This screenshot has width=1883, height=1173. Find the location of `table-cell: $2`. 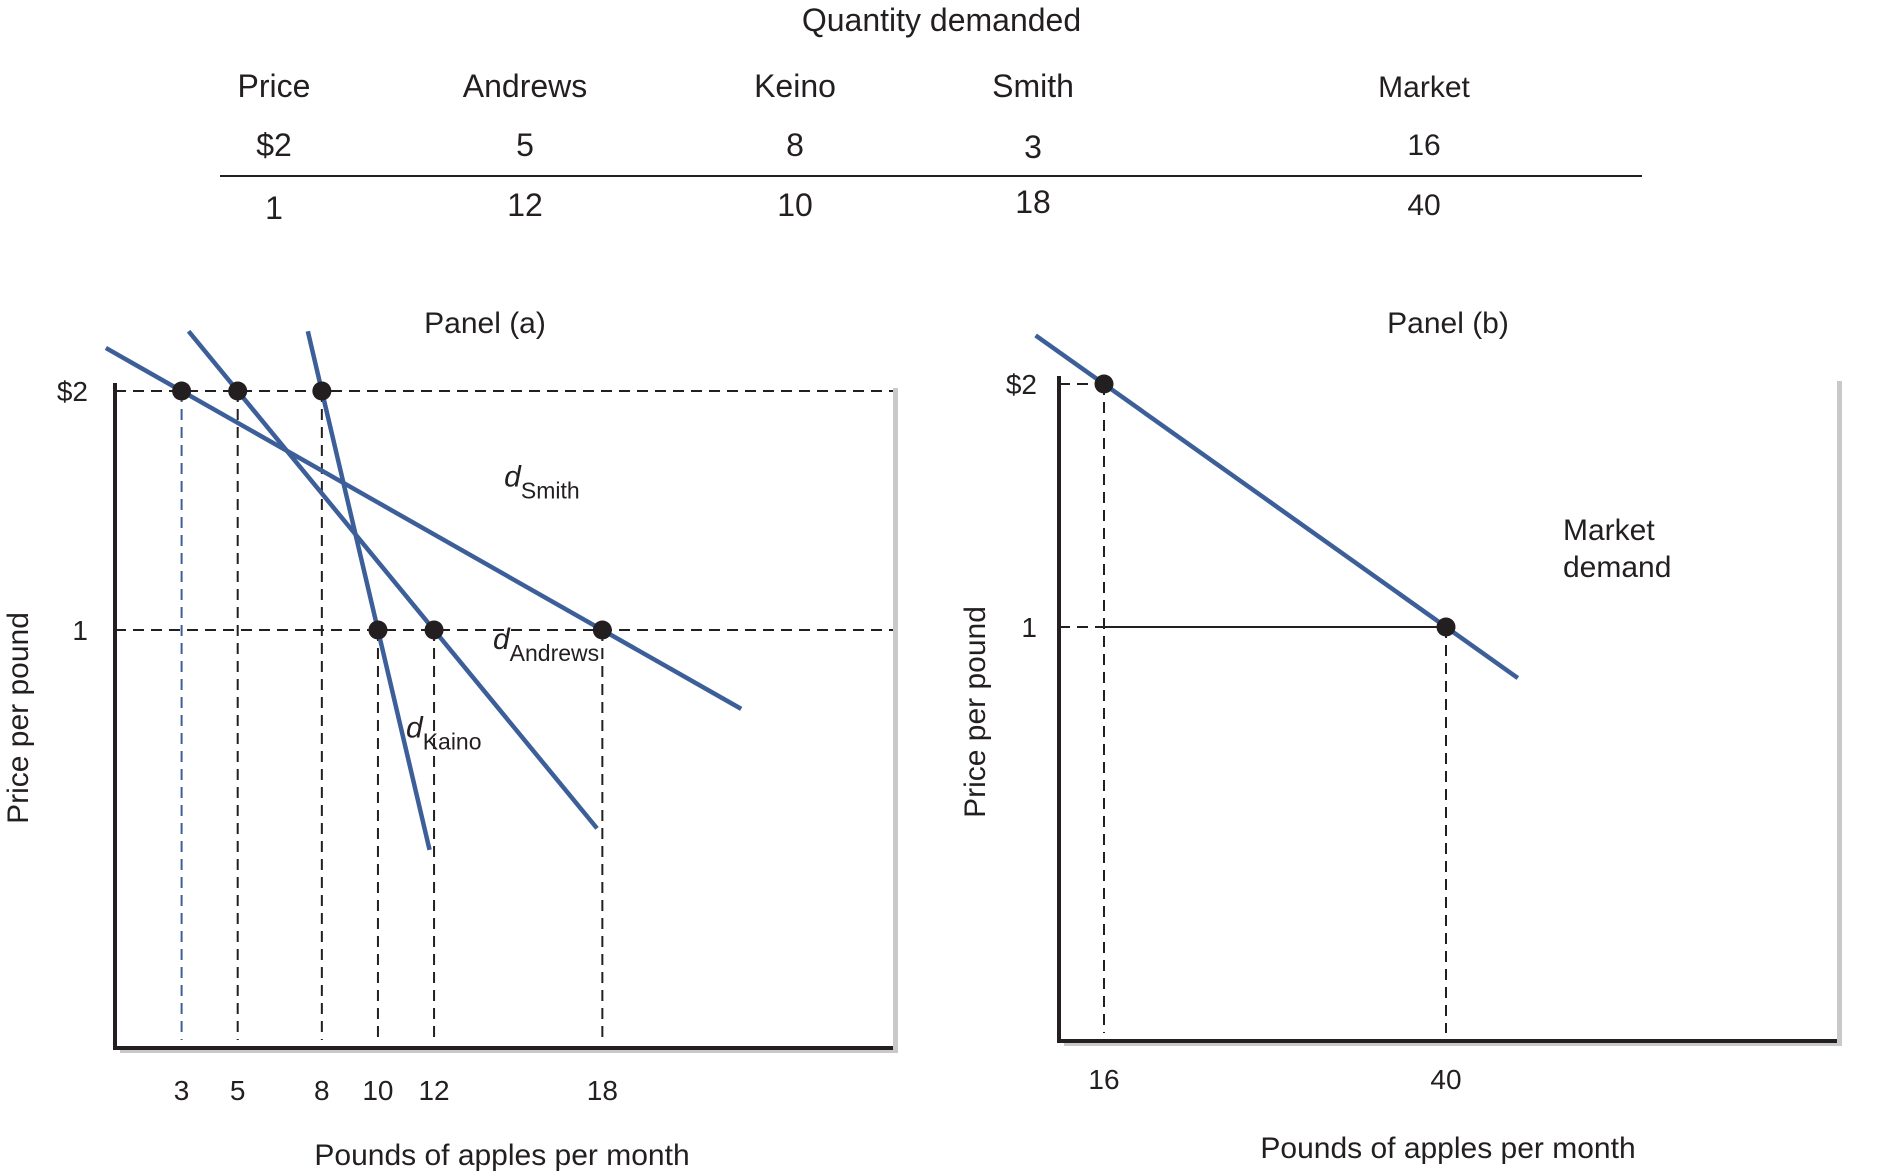

table-cell: $2 is located at coordinates (274, 145).